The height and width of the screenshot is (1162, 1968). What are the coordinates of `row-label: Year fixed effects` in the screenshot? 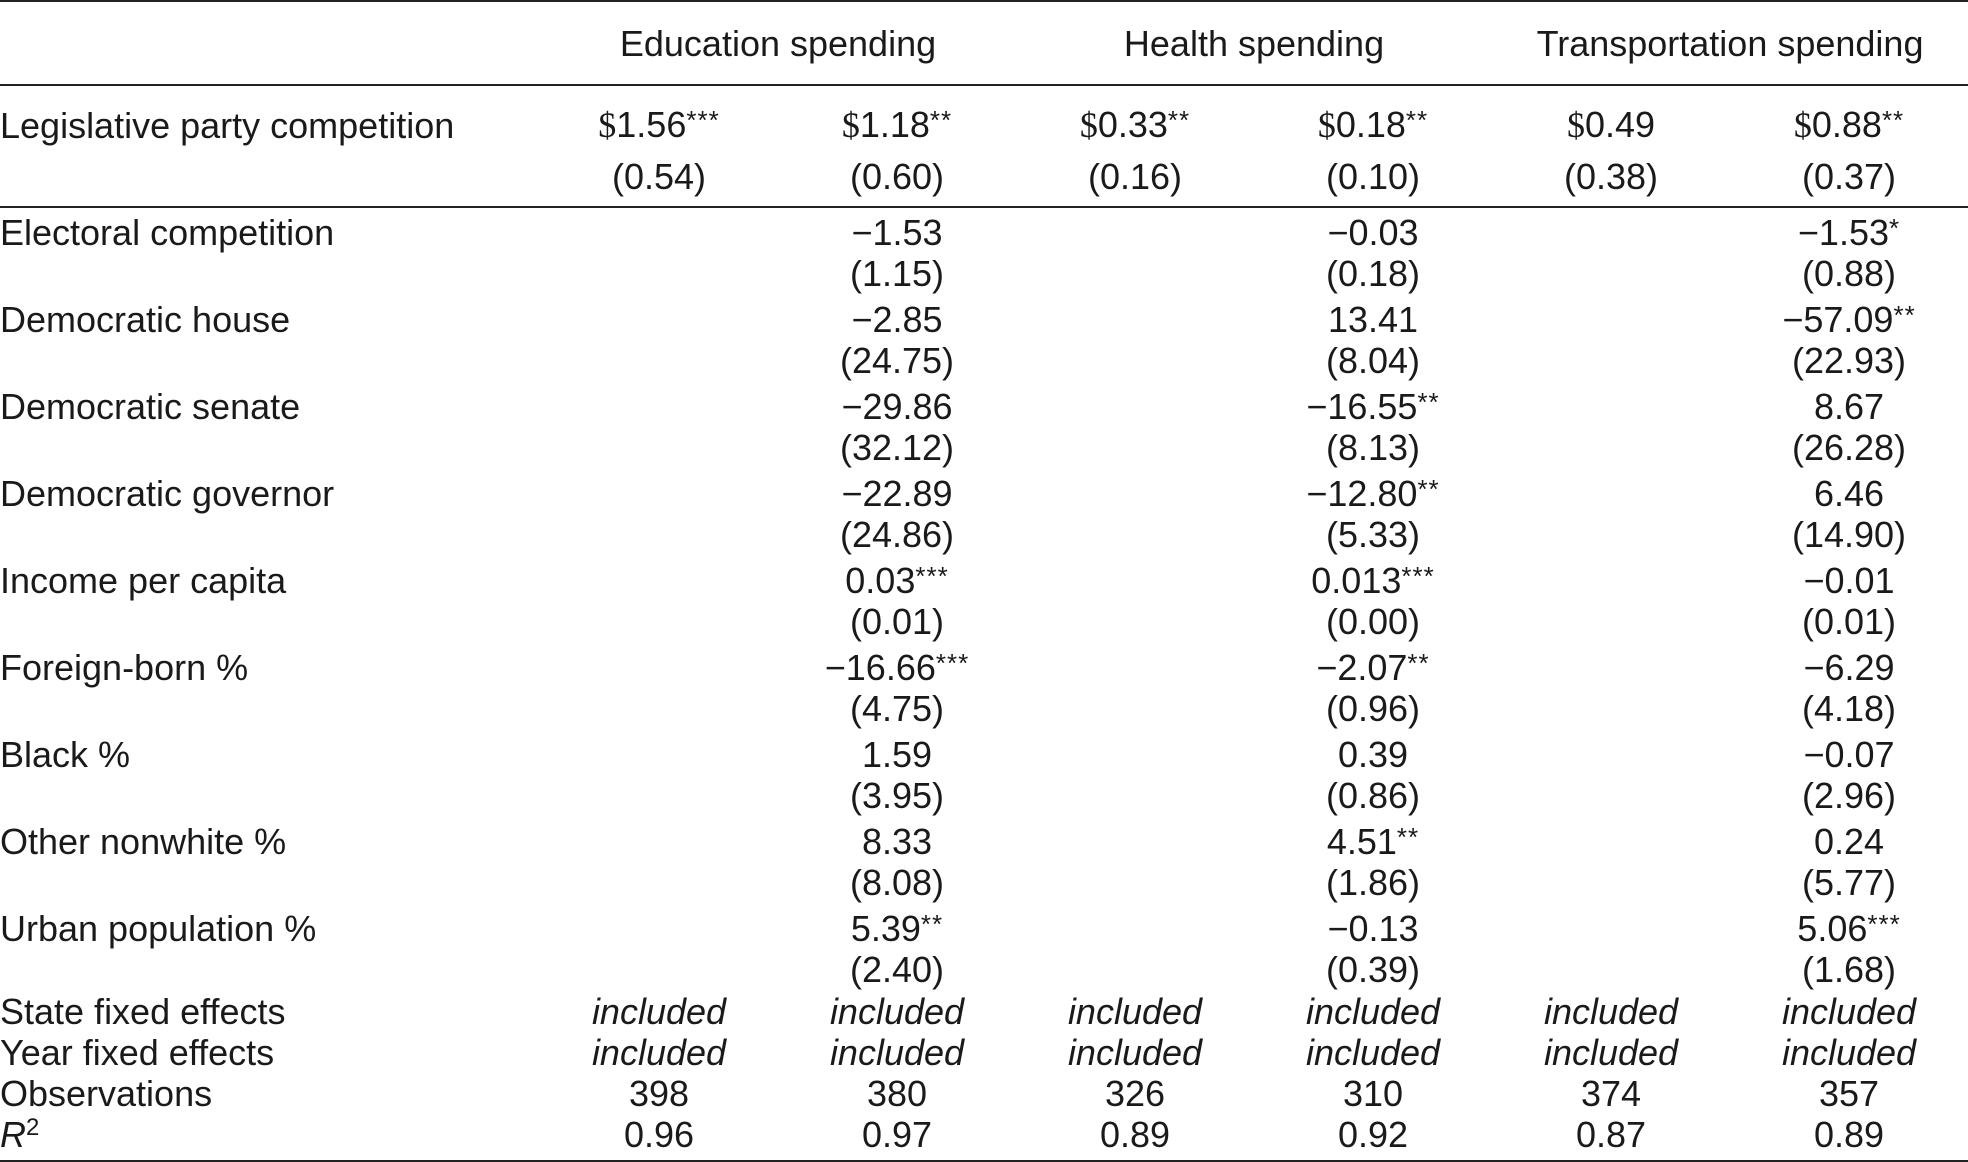 It's located at (137, 1052).